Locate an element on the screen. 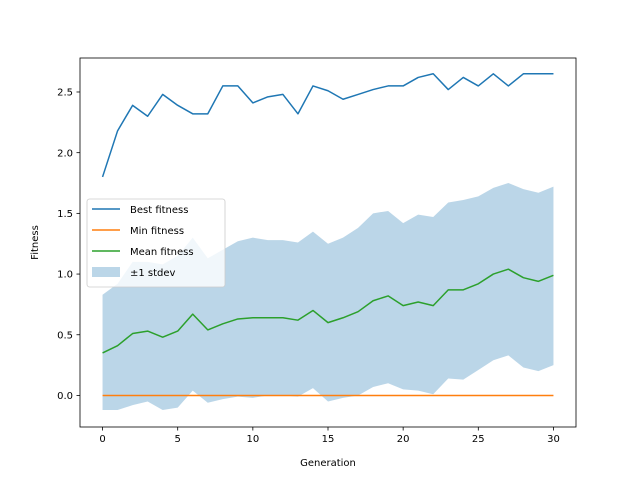 The height and width of the screenshot is (480, 640). y-tick-label: 0.5 is located at coordinates (65, 335).